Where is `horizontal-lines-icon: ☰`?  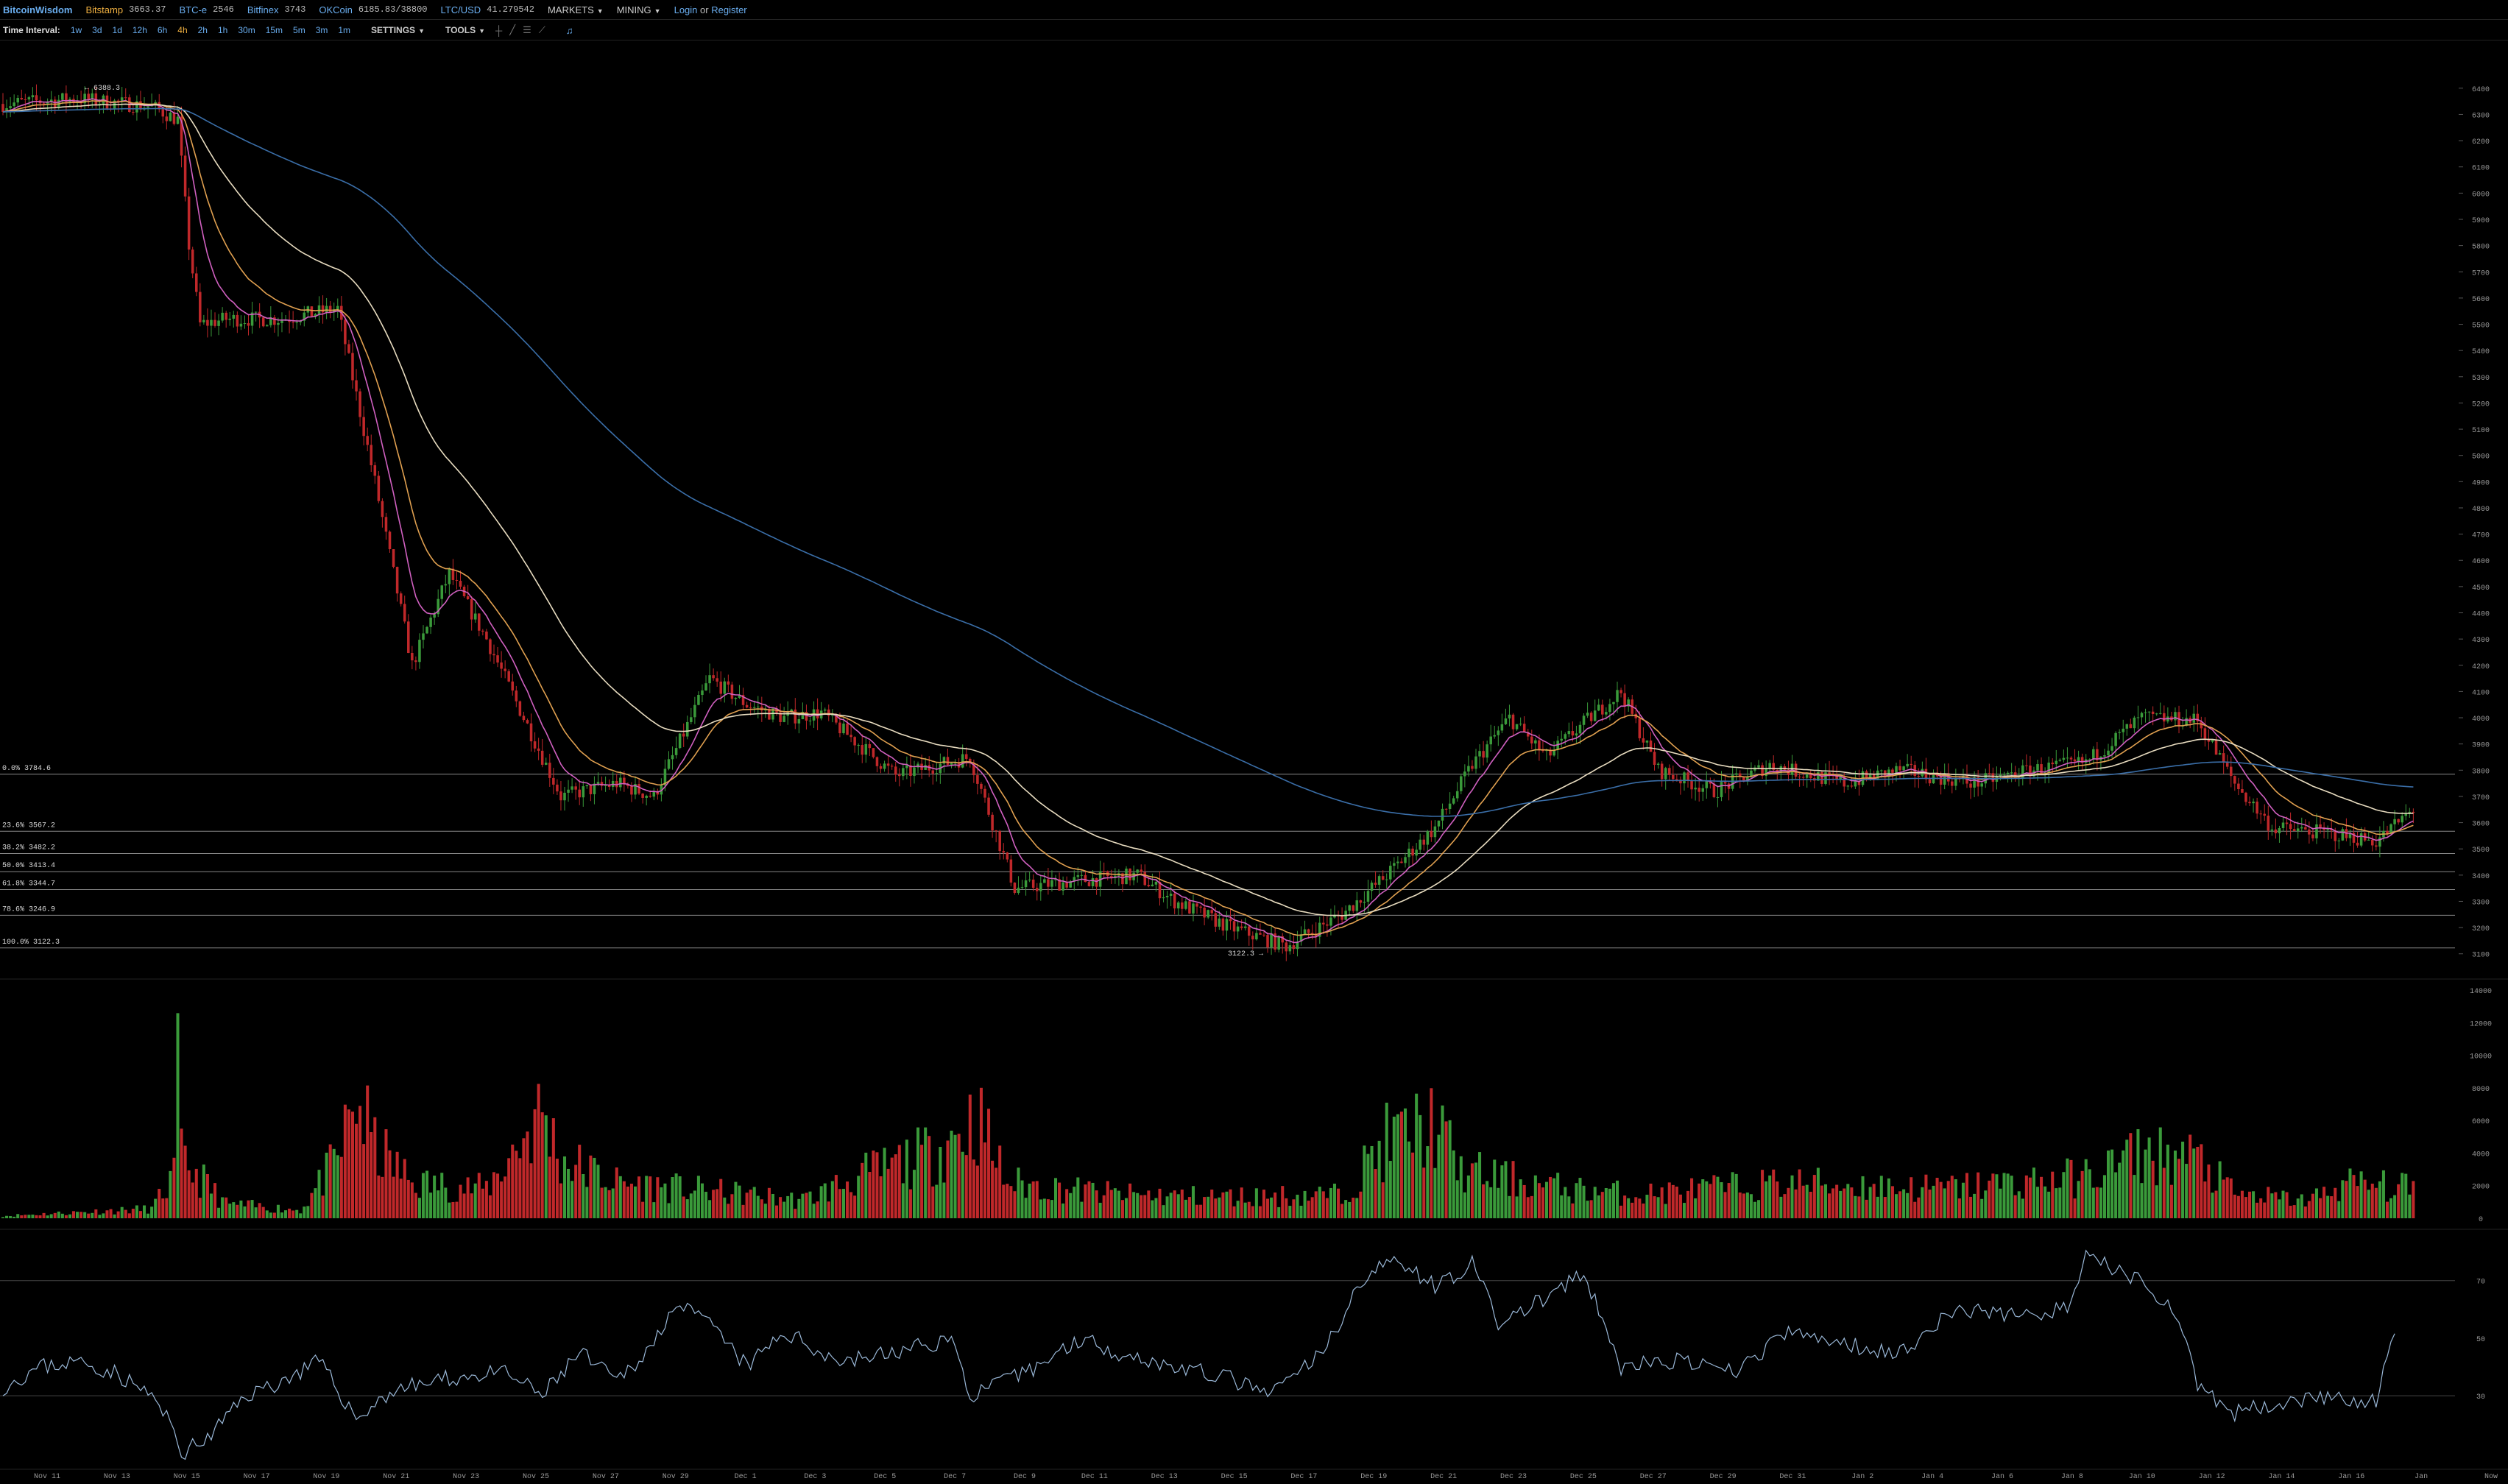 horizontal-lines-icon: ☰ is located at coordinates (527, 29).